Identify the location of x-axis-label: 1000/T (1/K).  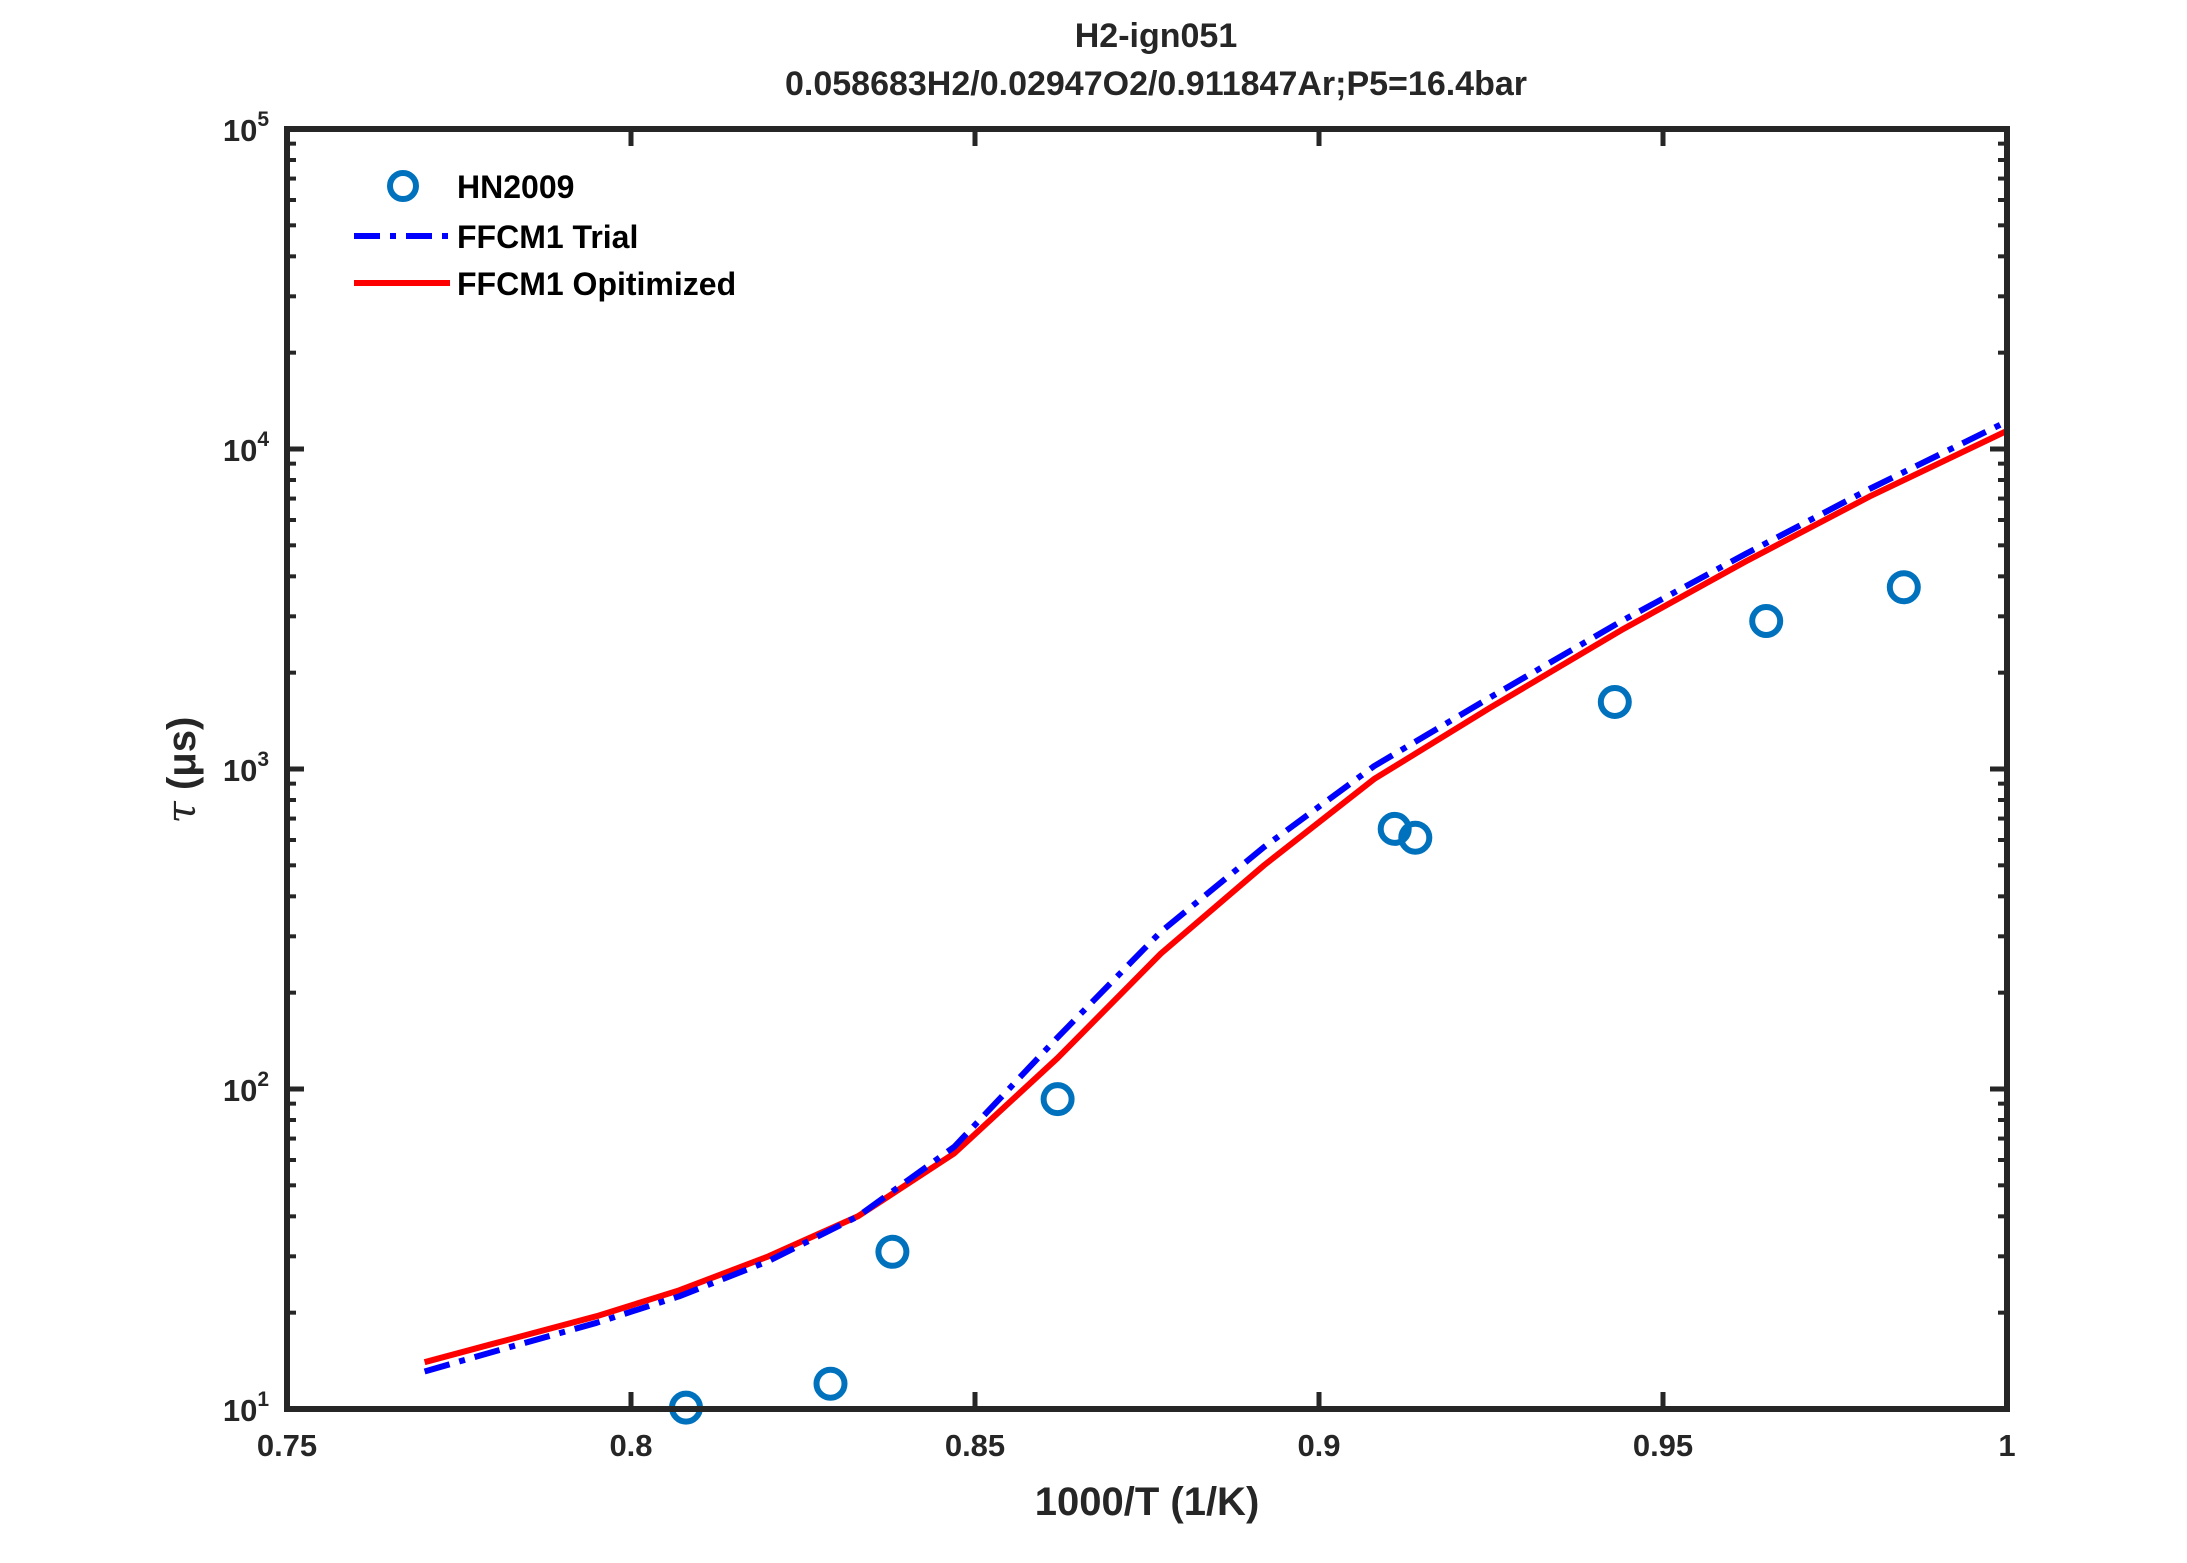
(1147, 1502).